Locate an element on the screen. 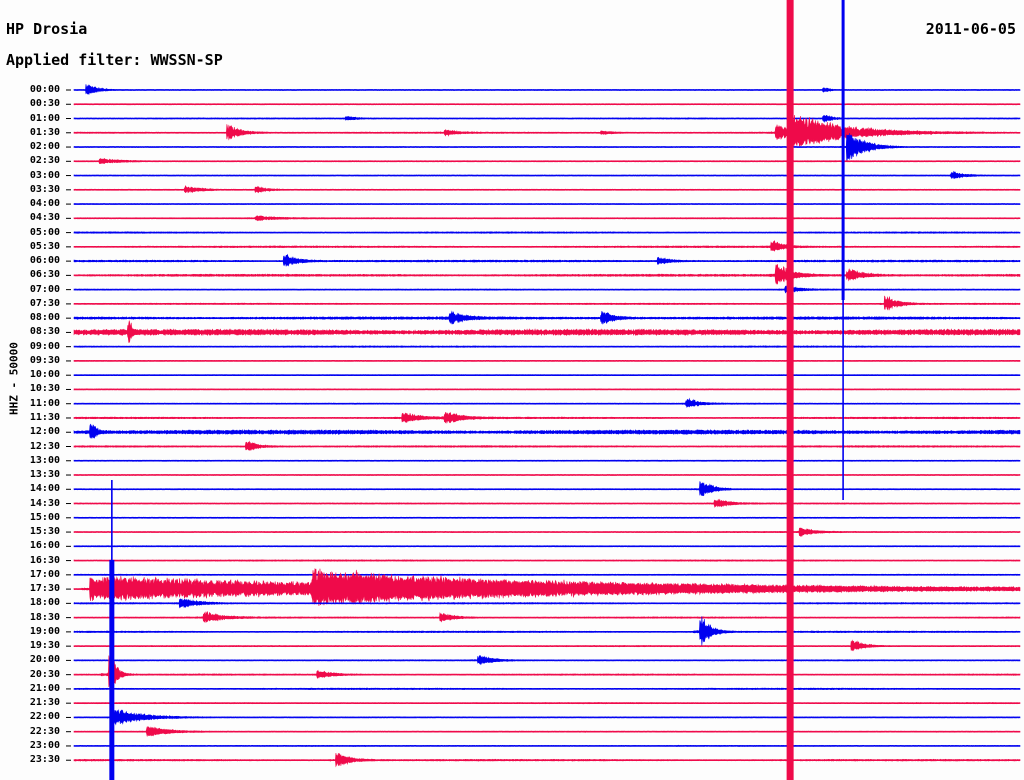 The width and height of the screenshot is (1024, 780). time-label: 16:00 is located at coordinates (44, 546).